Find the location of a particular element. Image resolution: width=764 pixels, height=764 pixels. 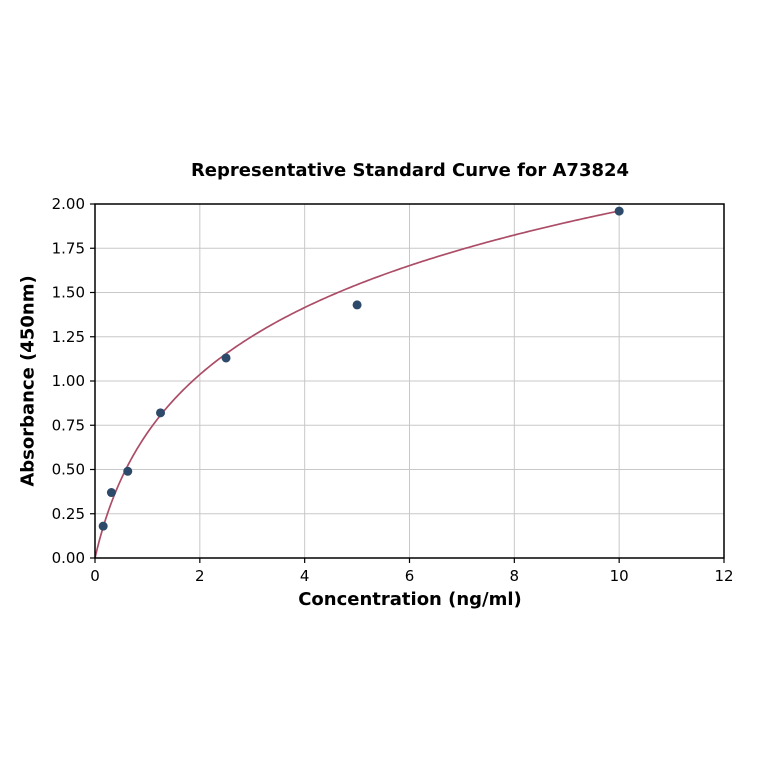

x-tick-label: 6 is located at coordinates (410, 576).